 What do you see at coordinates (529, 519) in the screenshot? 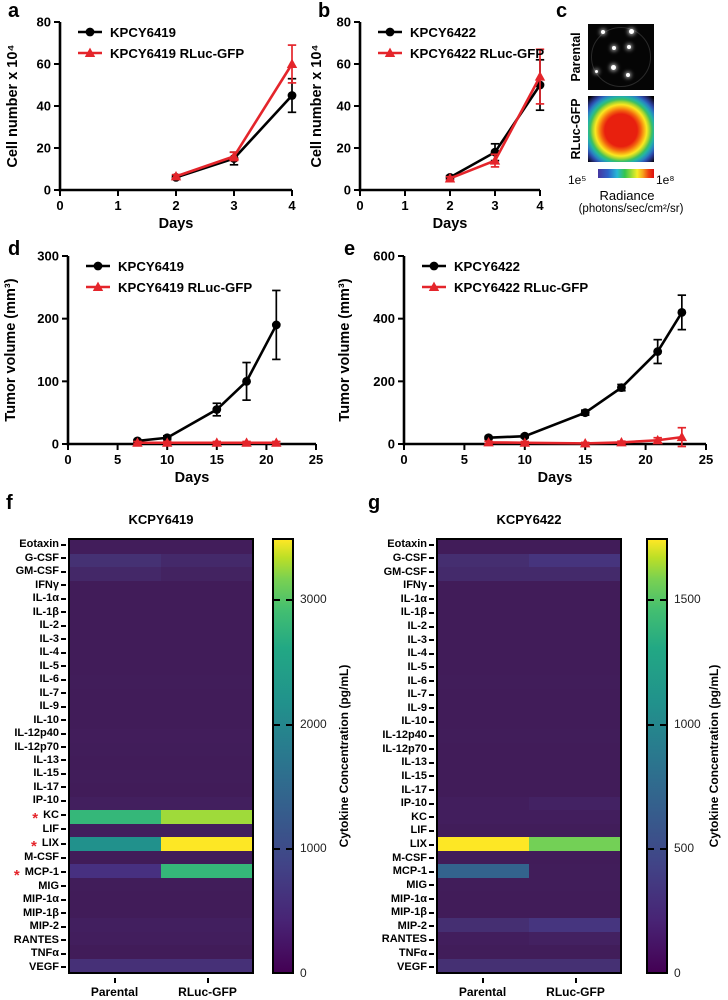
I see `heatmap-title: KCPY6422` at bounding box center [529, 519].